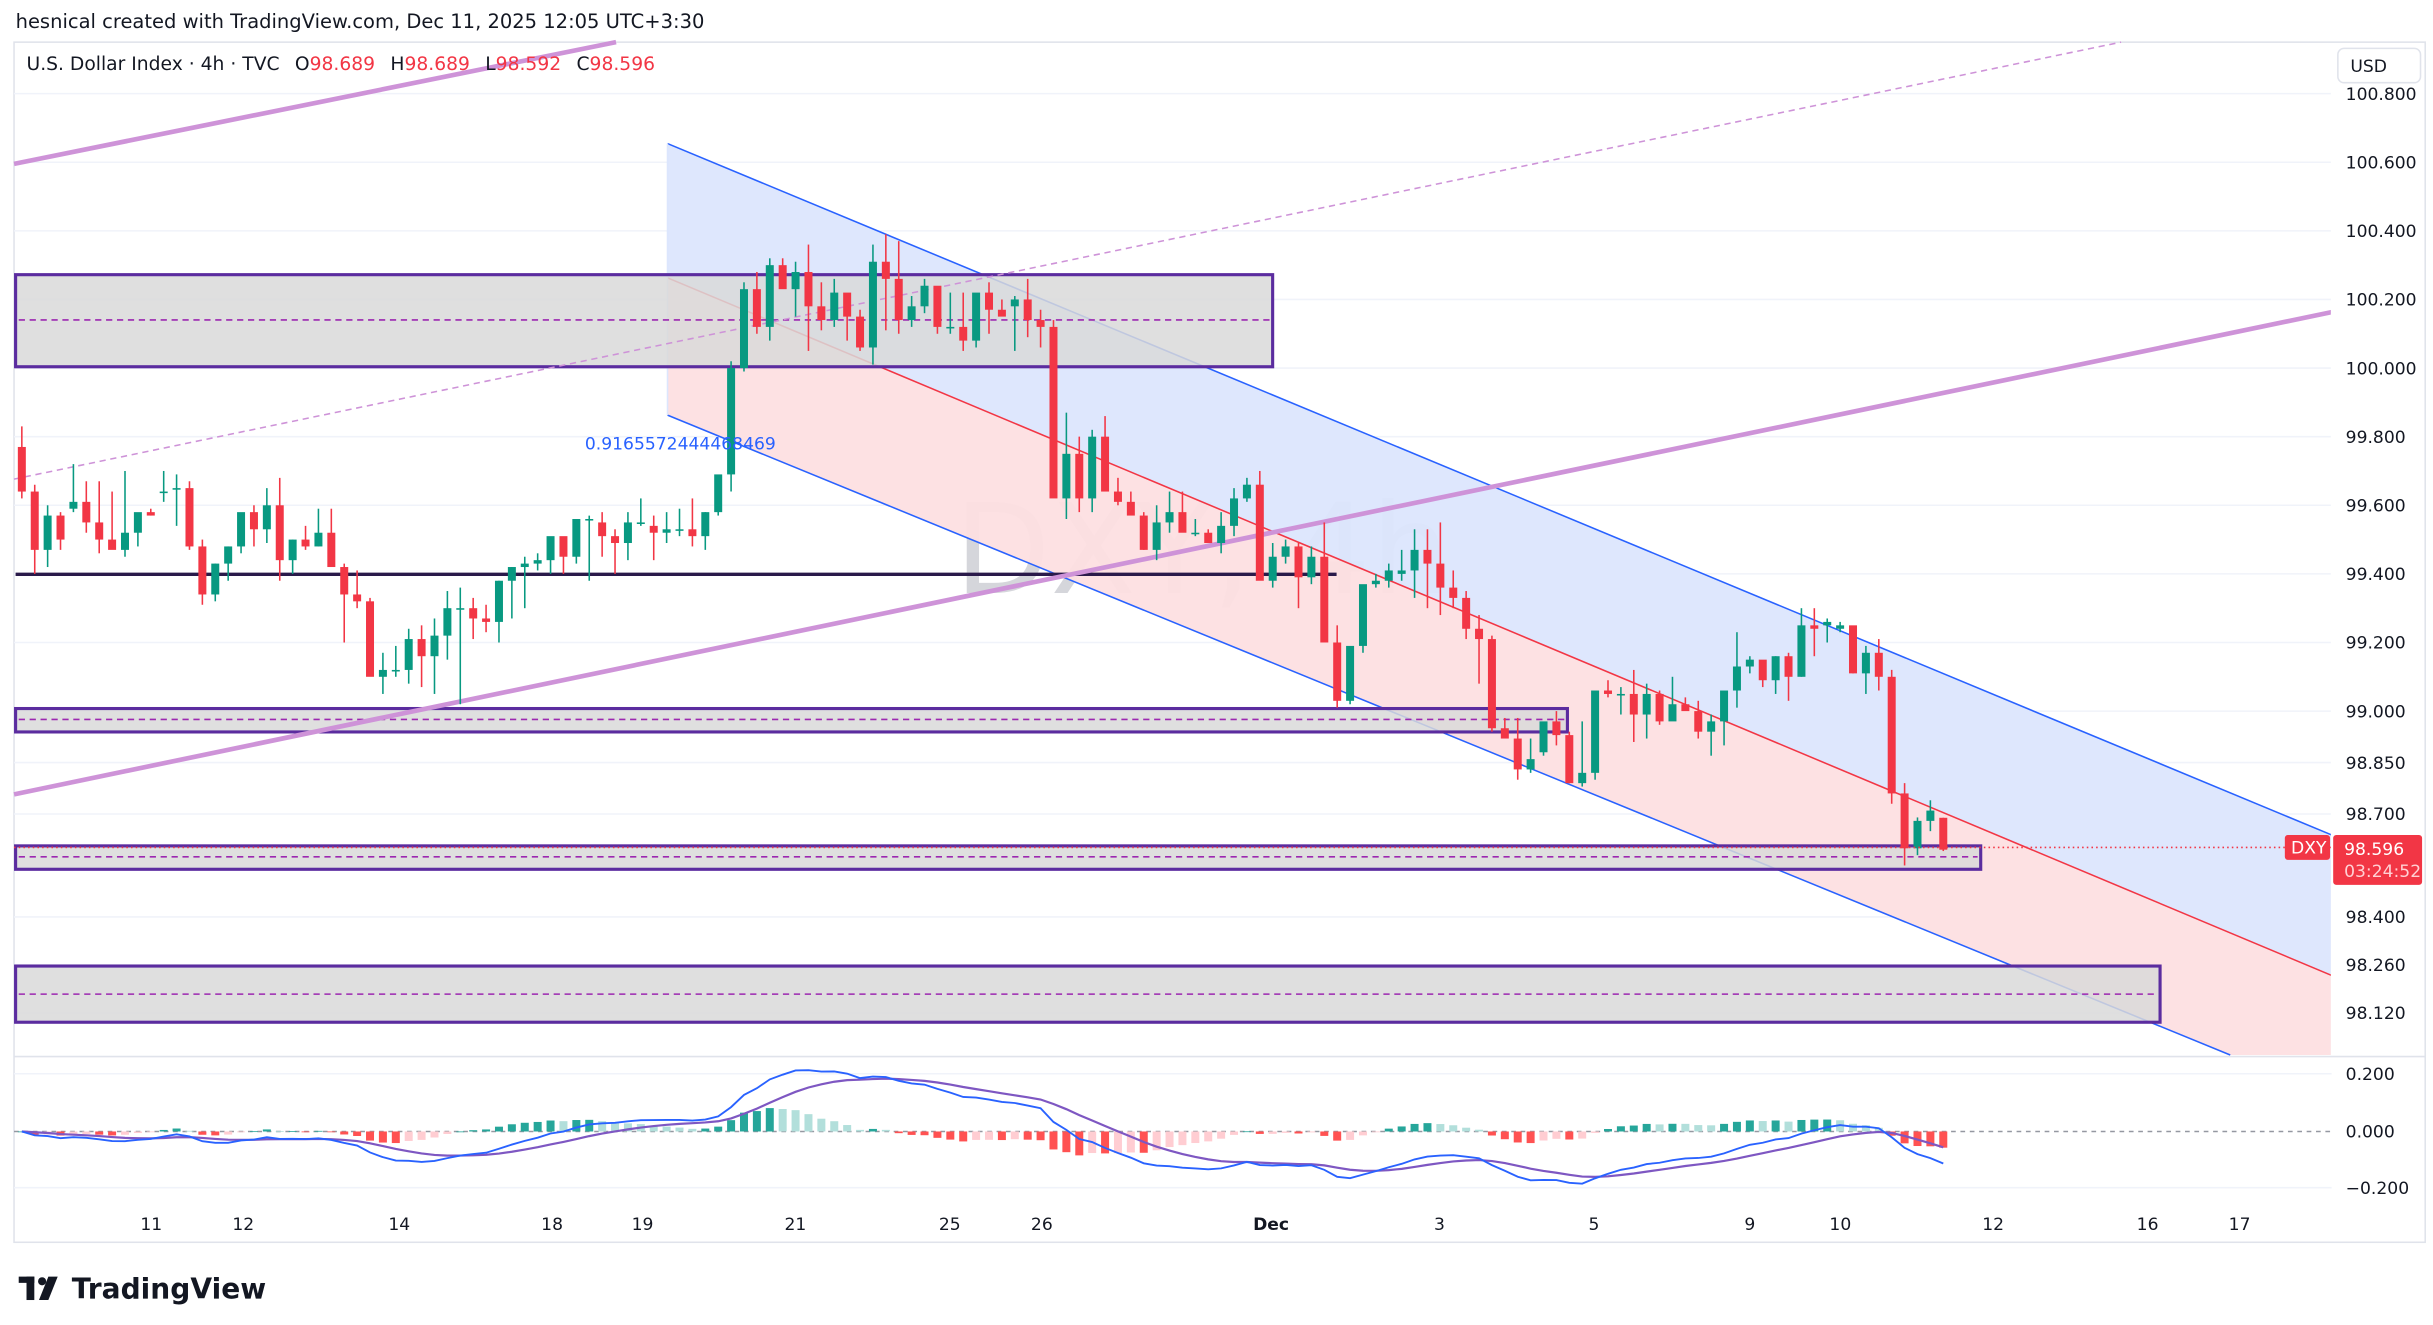 This screenshot has height=1325, width=2433. I want to click on svg-text: USD, so click(2368, 67).